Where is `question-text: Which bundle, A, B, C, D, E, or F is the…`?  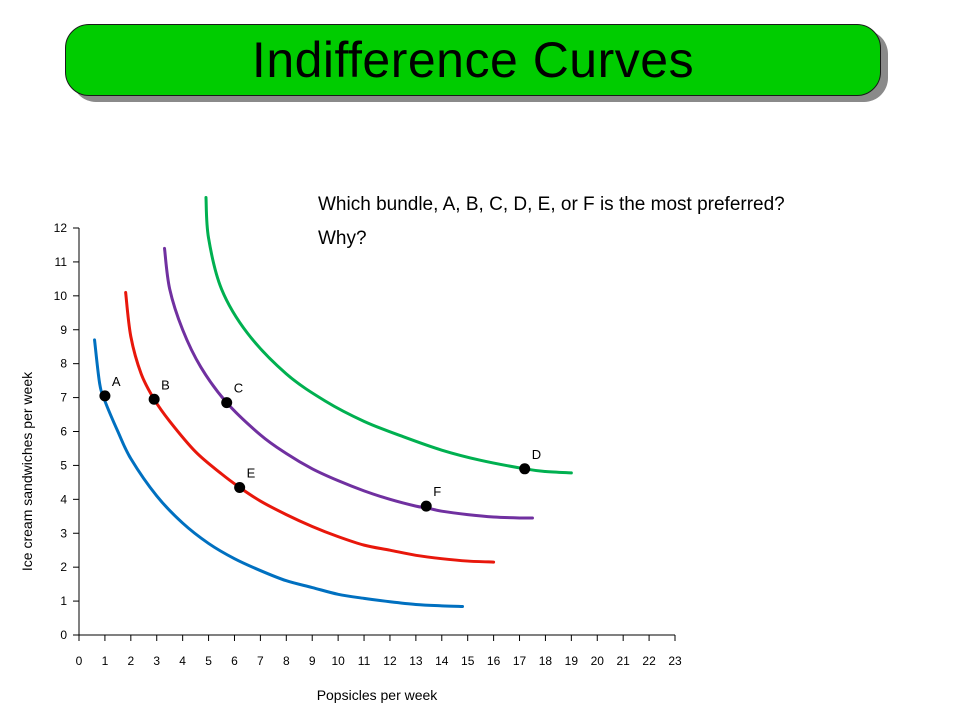
question-text: Which bundle, A, B, C, D, E, or F is the… is located at coordinates (551, 222).